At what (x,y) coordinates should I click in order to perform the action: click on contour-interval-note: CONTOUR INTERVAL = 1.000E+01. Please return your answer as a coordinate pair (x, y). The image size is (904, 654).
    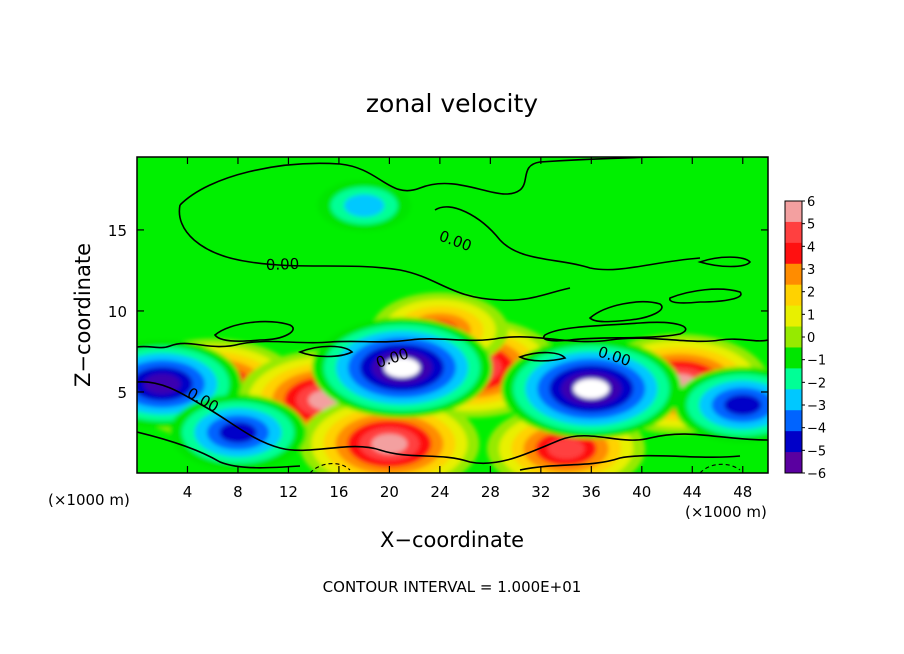
    Looking at the image, I should click on (452, 587).